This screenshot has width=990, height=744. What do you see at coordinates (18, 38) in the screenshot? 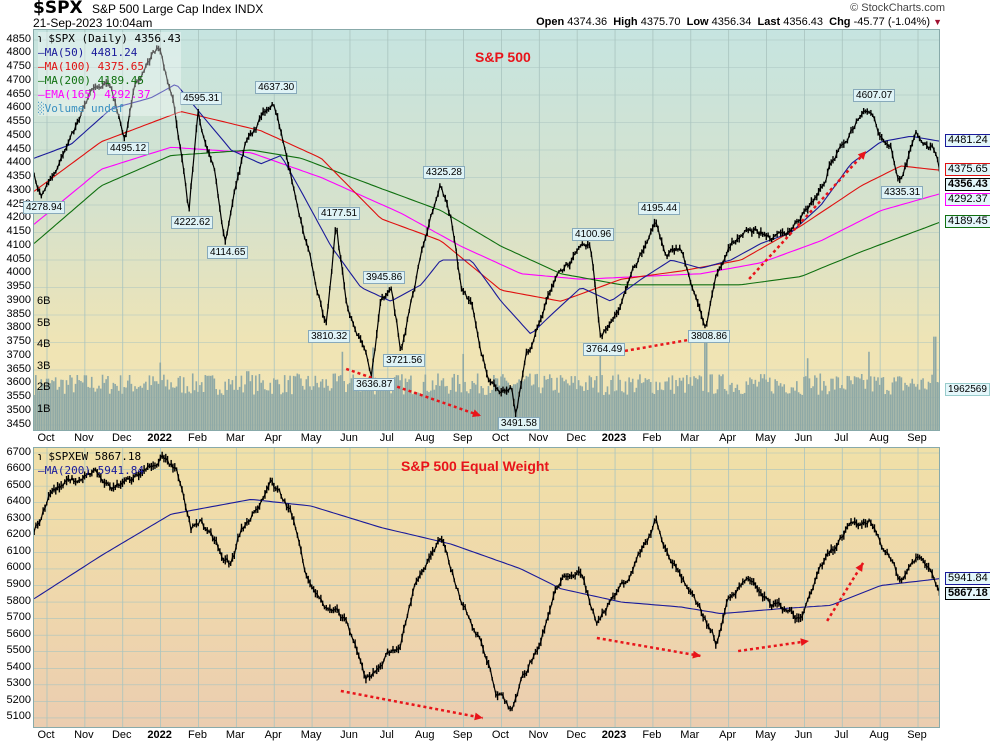
I see `y-tick-label: 4850` at bounding box center [18, 38].